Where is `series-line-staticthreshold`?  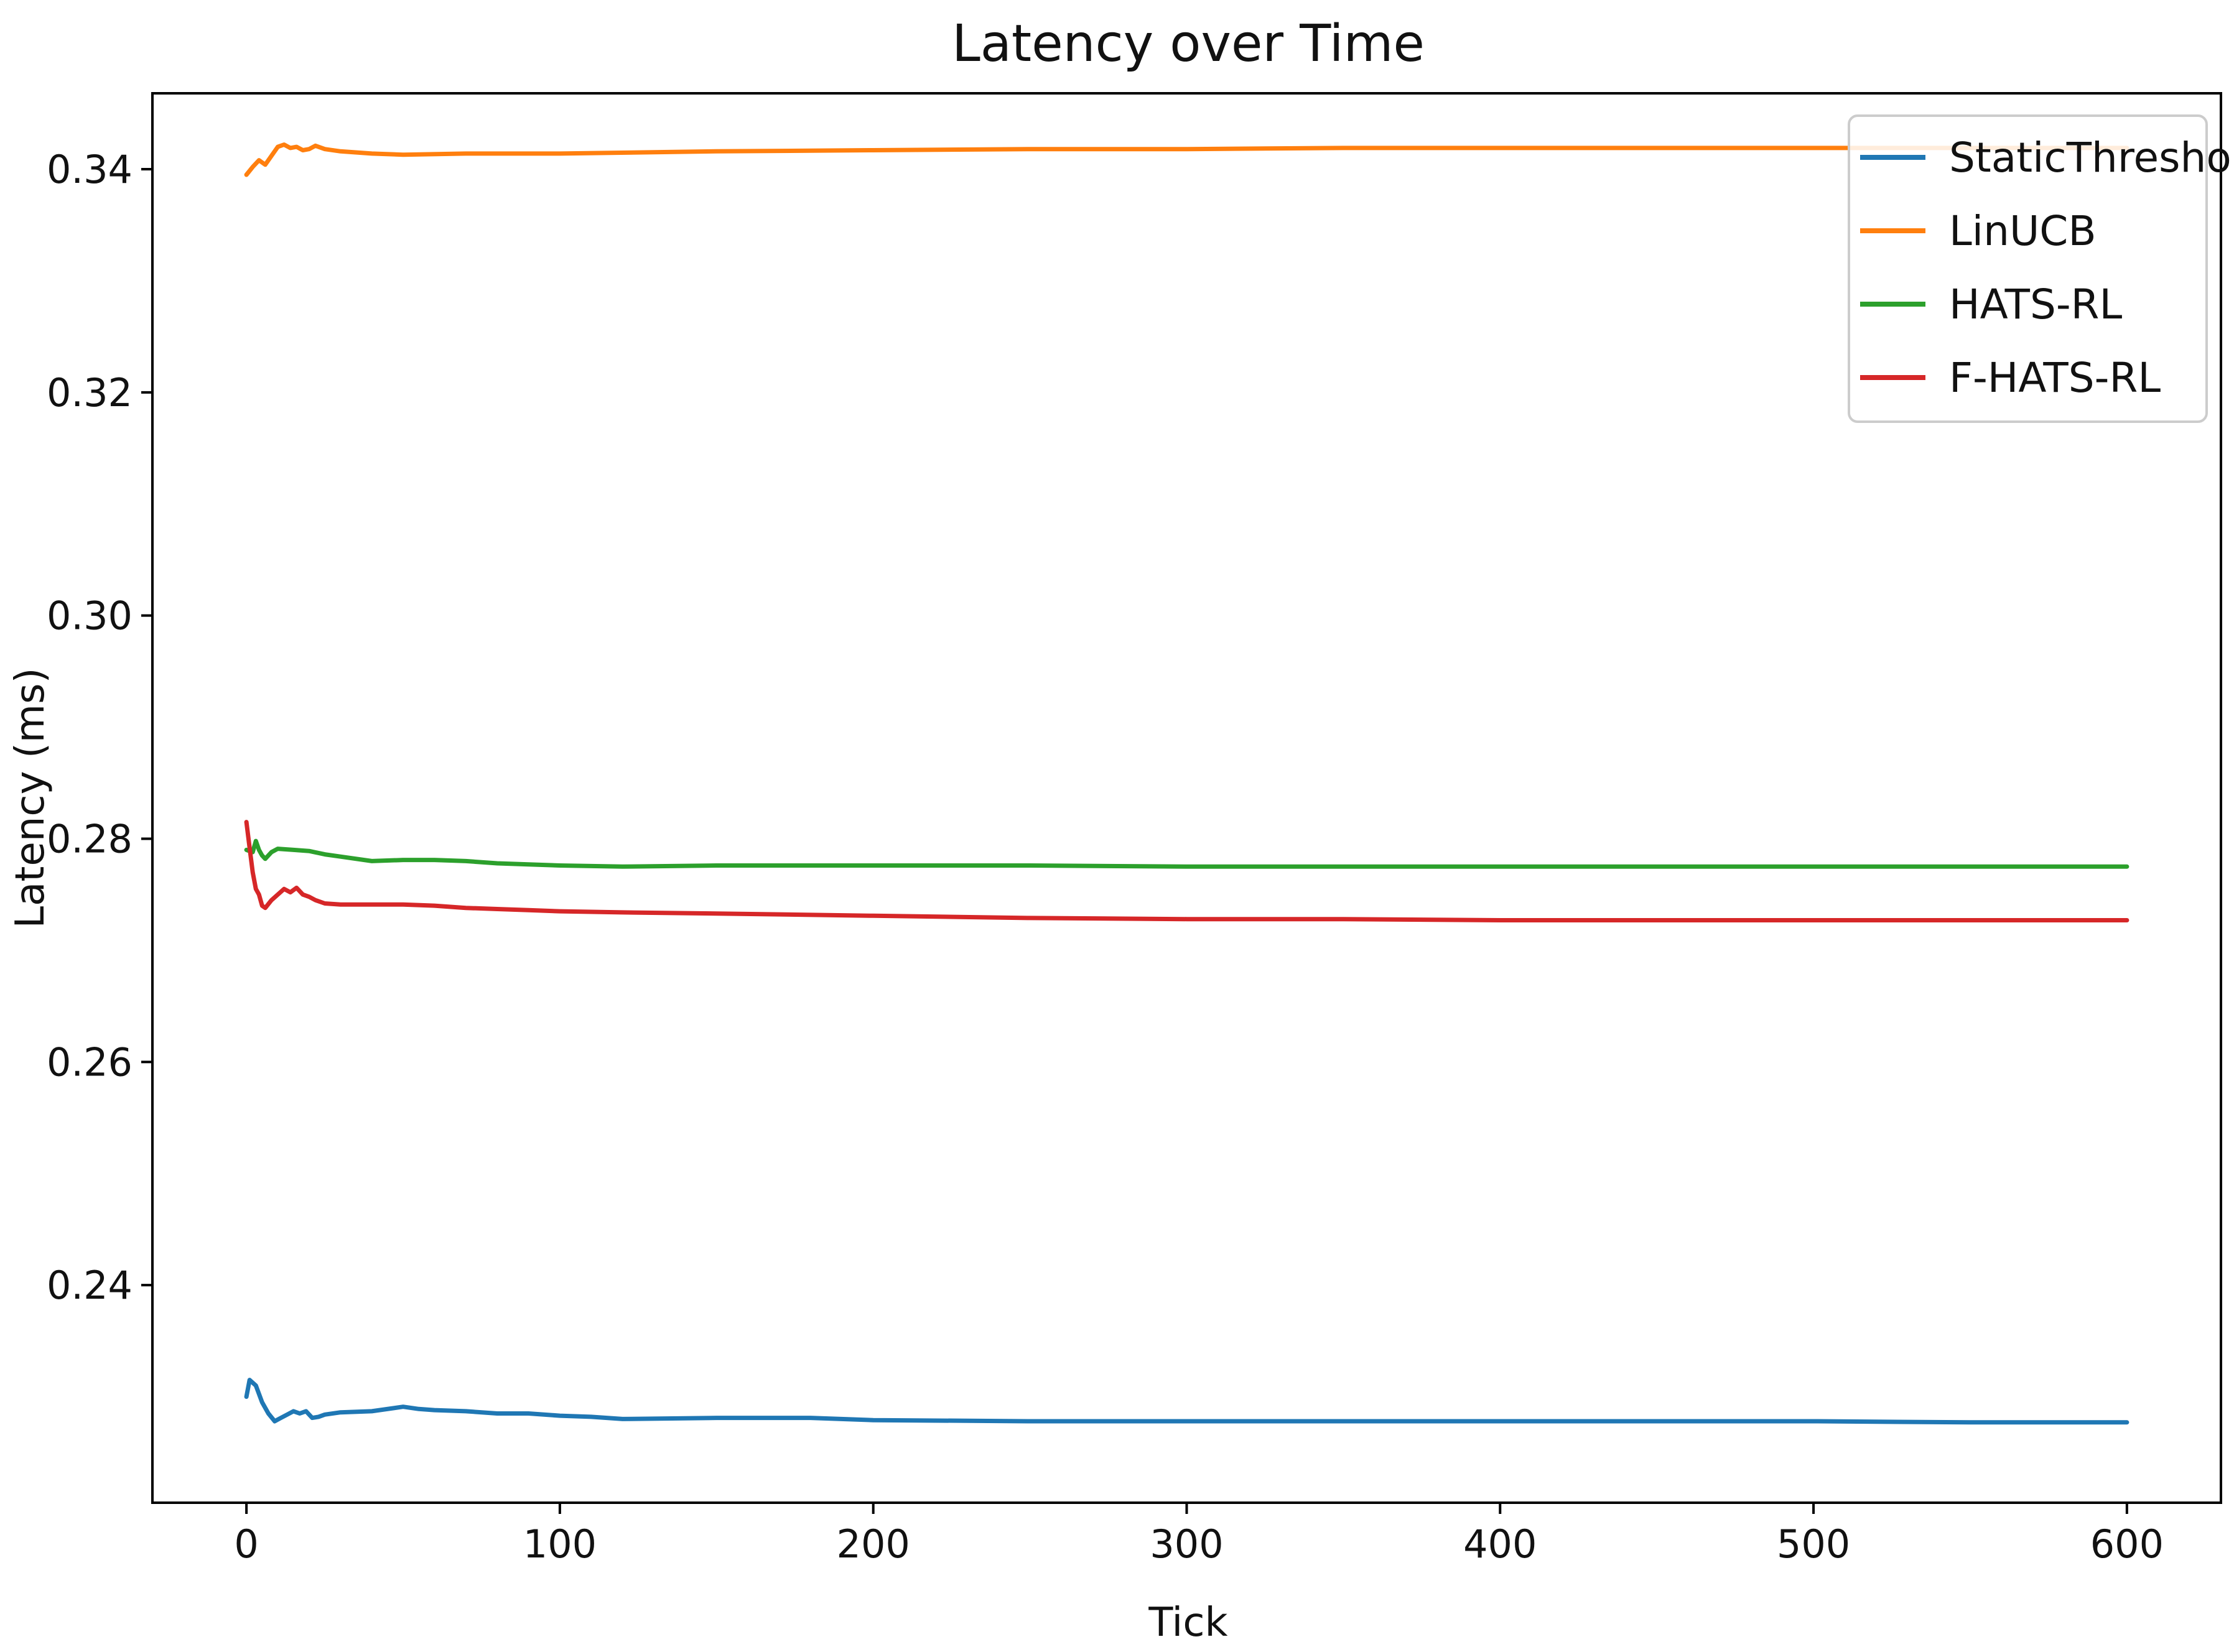 series-line-staticthreshold is located at coordinates (1186, 1401).